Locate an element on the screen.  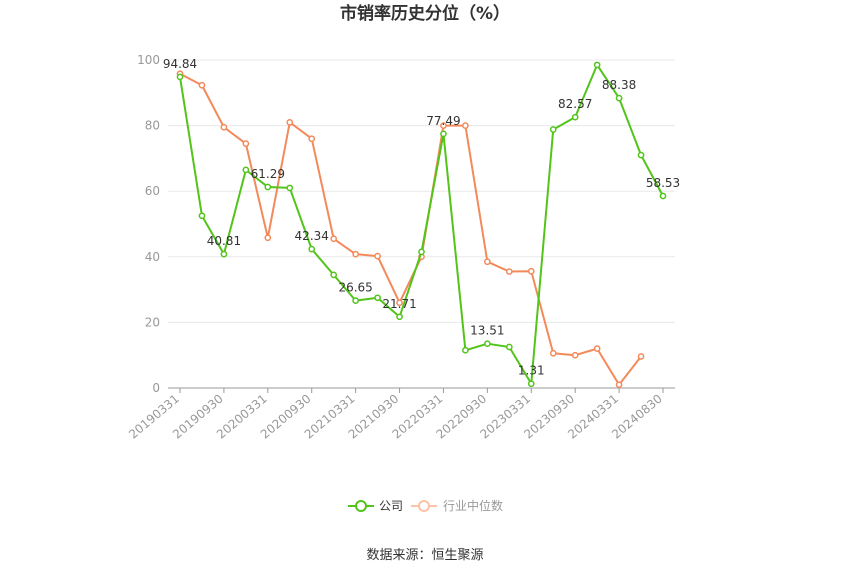
legend-label-company: 公司 is located at coordinates (391, 506).